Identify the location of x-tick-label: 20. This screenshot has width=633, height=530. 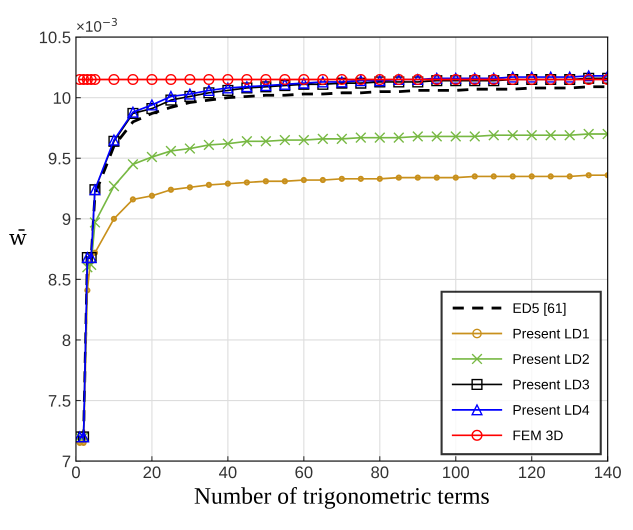
(152, 472).